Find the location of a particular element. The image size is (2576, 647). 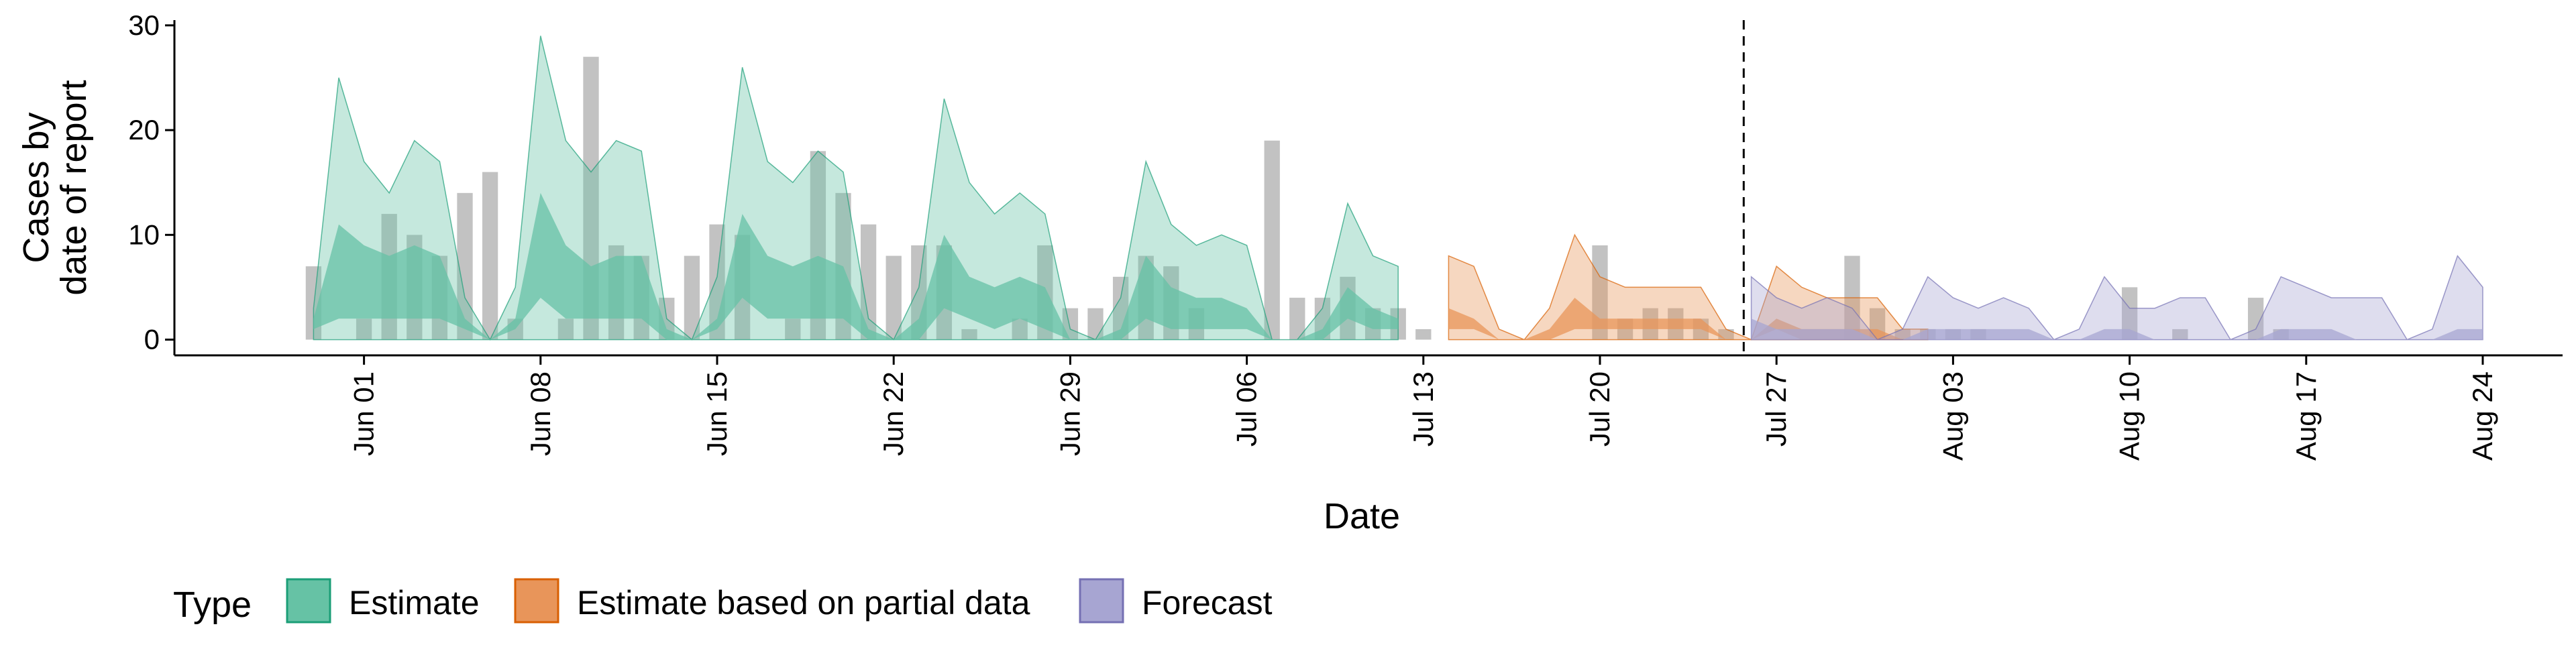

x-tick-label: Jun 15 is located at coordinates (717, 414).